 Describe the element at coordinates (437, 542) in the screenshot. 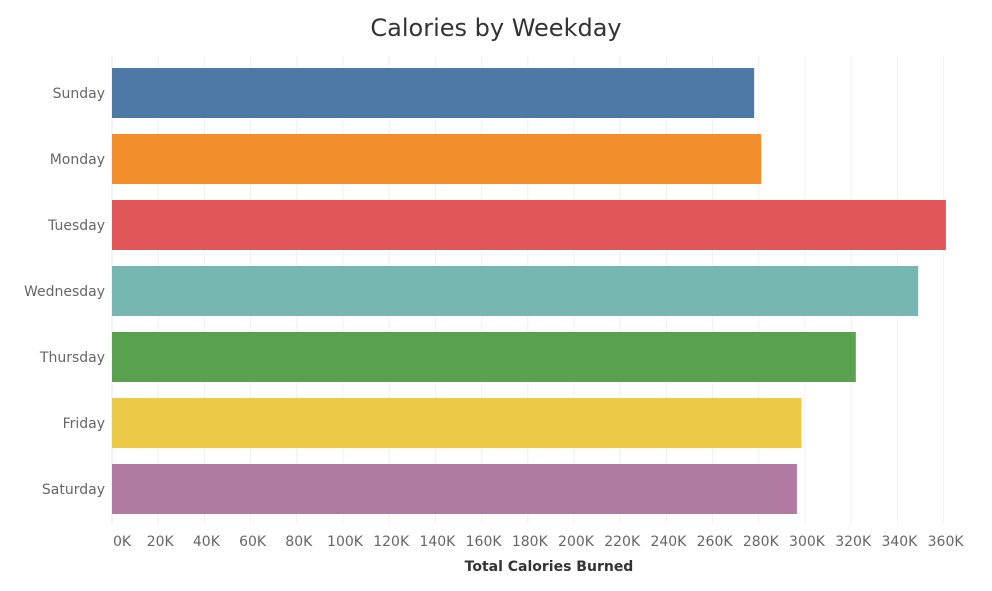

I see `x-tick-label: 140K` at that location.